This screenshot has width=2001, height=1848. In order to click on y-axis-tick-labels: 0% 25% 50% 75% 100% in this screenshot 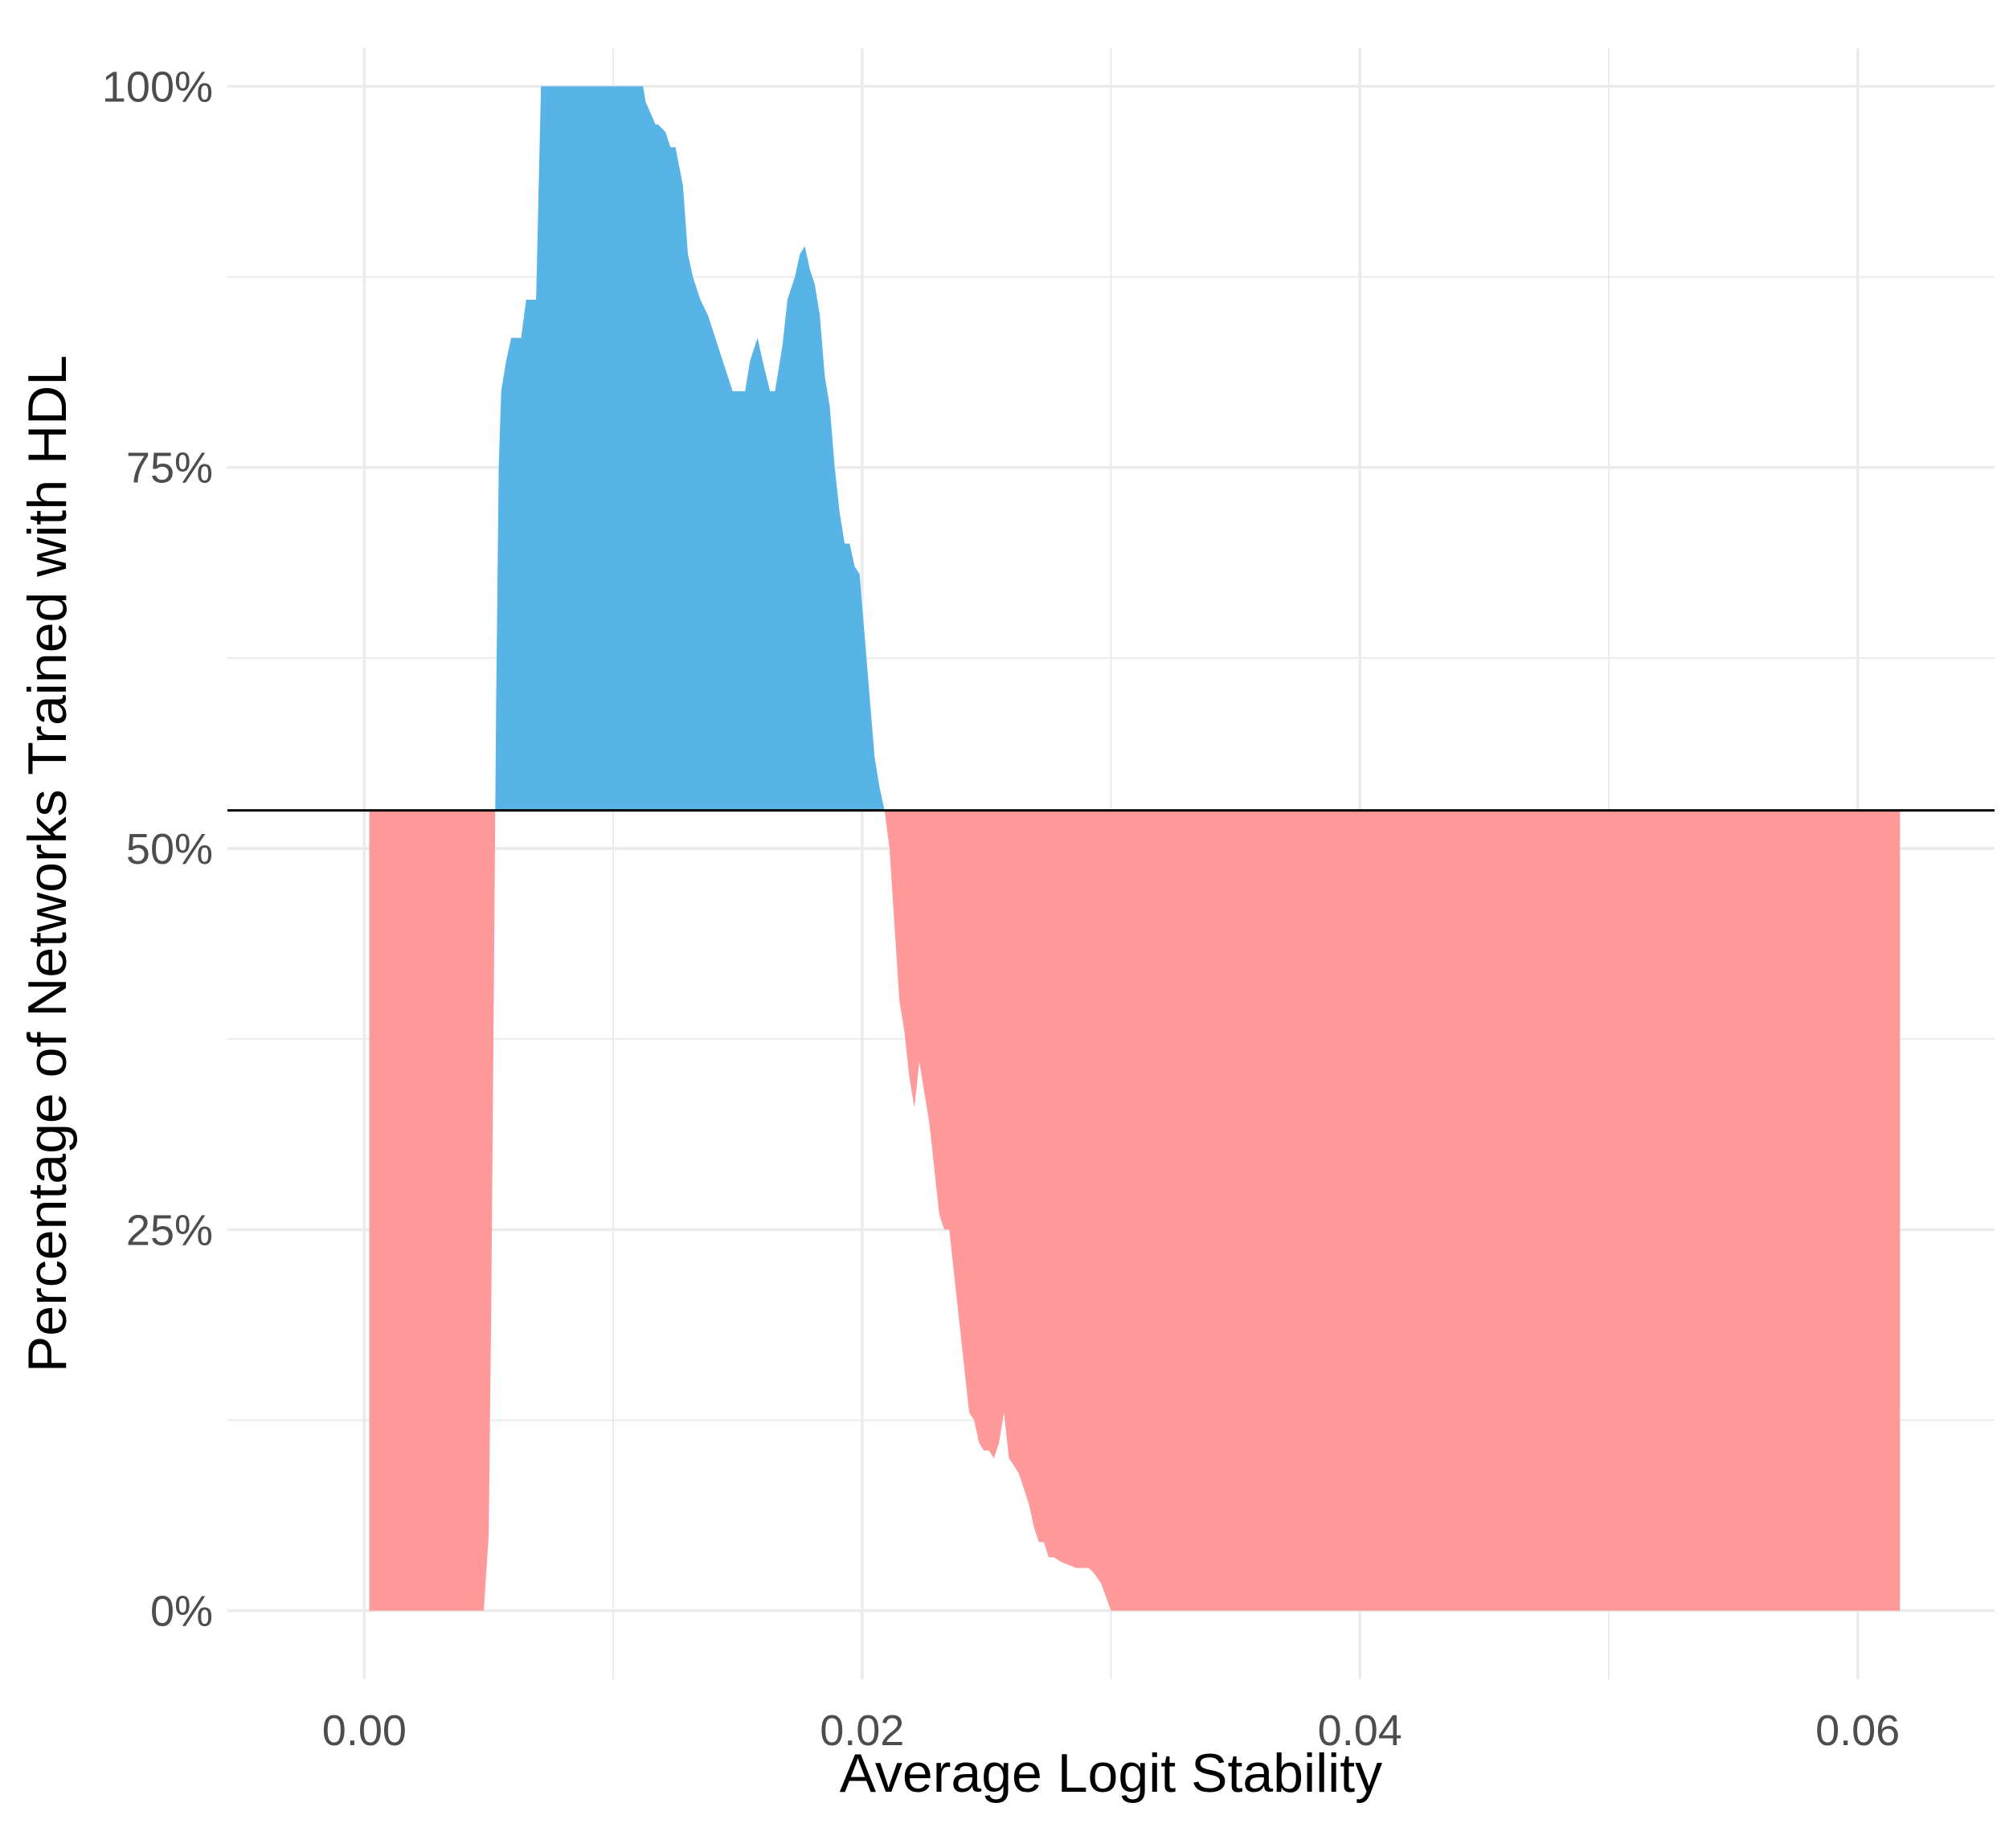, I will do `click(157, 849)`.